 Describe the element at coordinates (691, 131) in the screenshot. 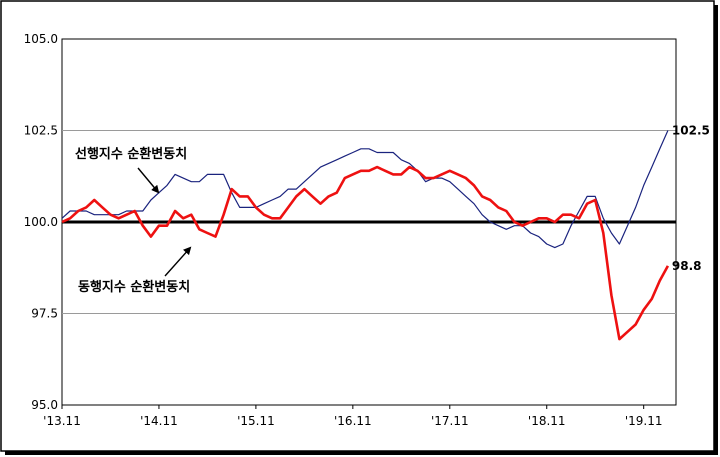

I see `series-end-label: 102.5` at that location.